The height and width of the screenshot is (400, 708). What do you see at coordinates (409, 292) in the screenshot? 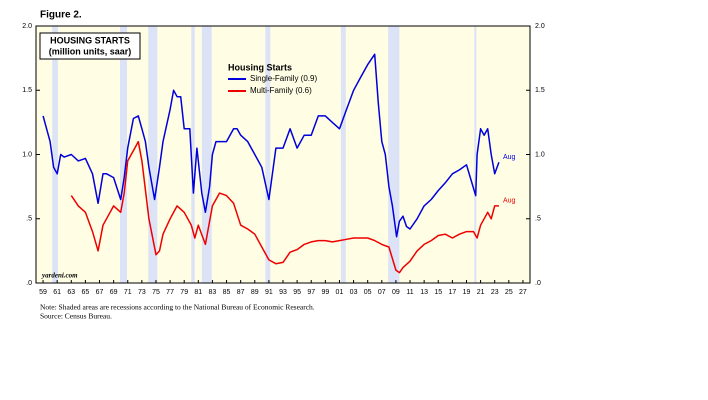
I see `x-tick-label: 11` at bounding box center [409, 292].